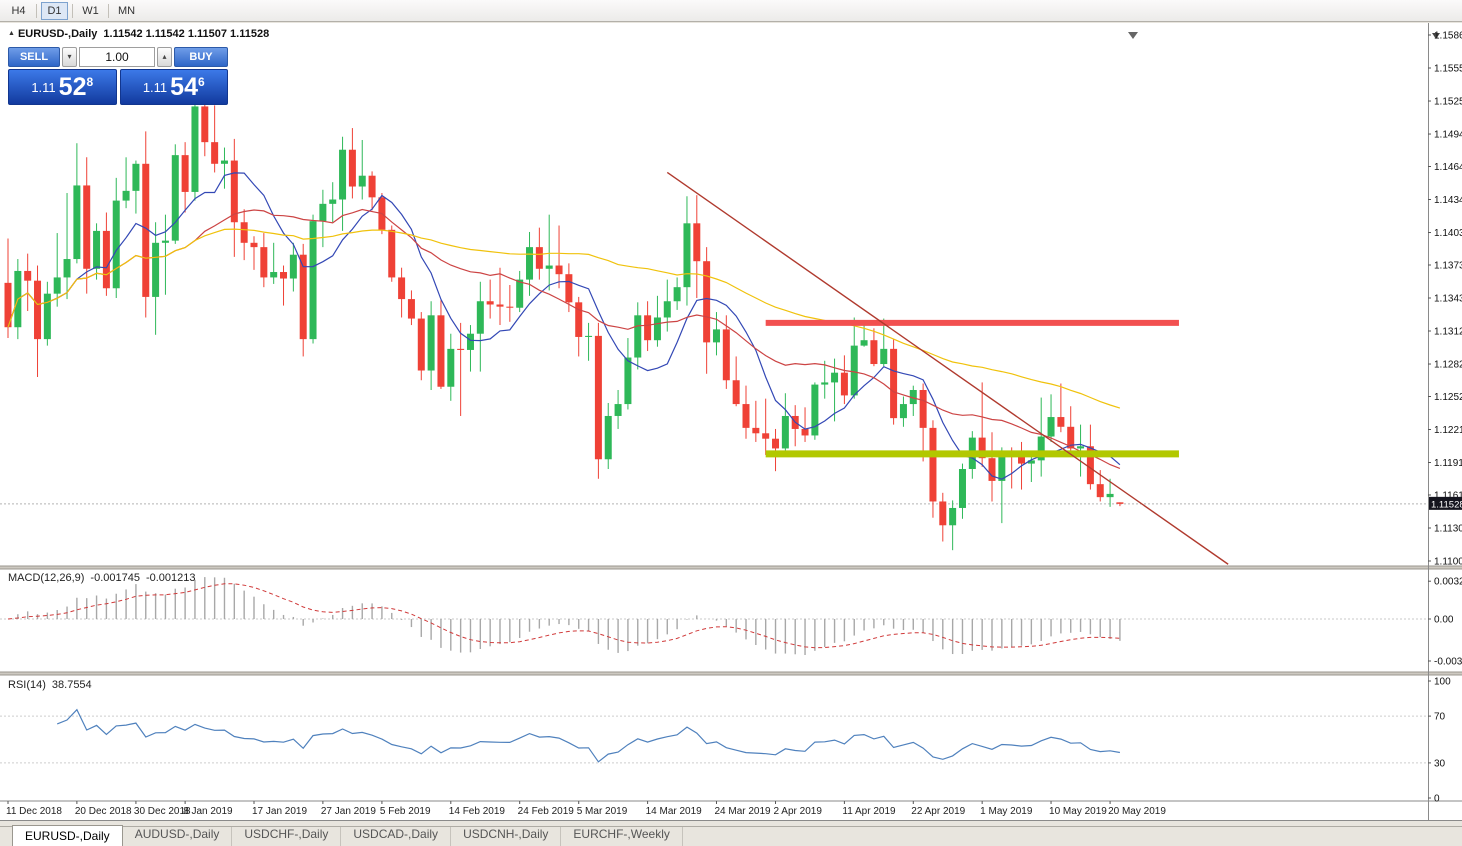 This screenshot has height=846, width=1462. Describe the element at coordinates (54, 10) in the screenshot. I see `timeframe-d1-button: D1` at that location.